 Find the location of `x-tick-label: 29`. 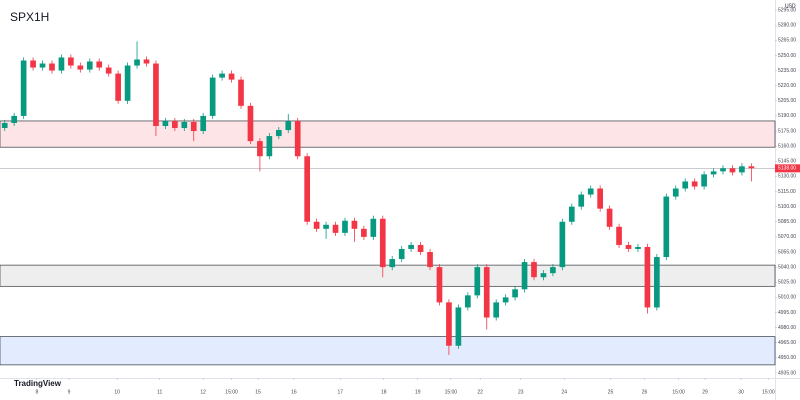

x-tick-label: 29 is located at coordinates (705, 392).